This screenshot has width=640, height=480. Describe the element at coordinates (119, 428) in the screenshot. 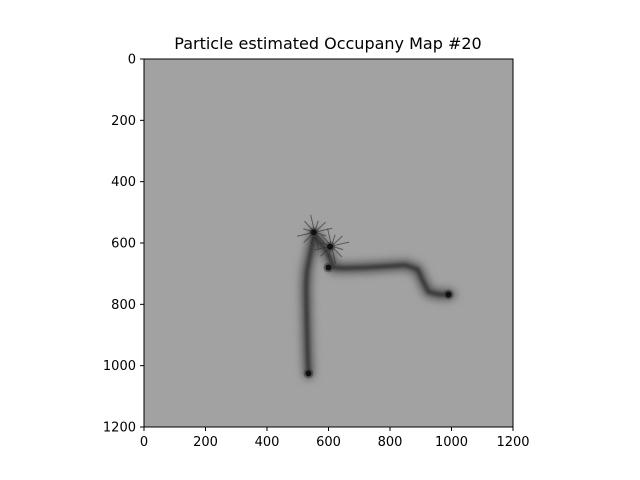

I see `y-tick-label: 1200` at that location.